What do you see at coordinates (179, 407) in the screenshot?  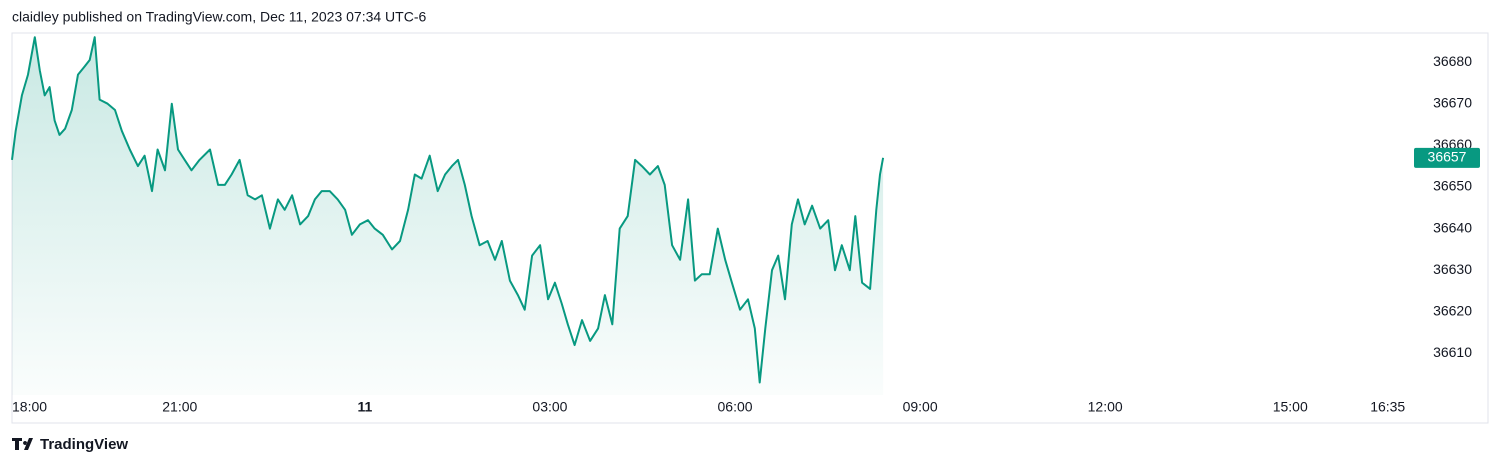 I see `x-tick-label: 21:00` at bounding box center [179, 407].